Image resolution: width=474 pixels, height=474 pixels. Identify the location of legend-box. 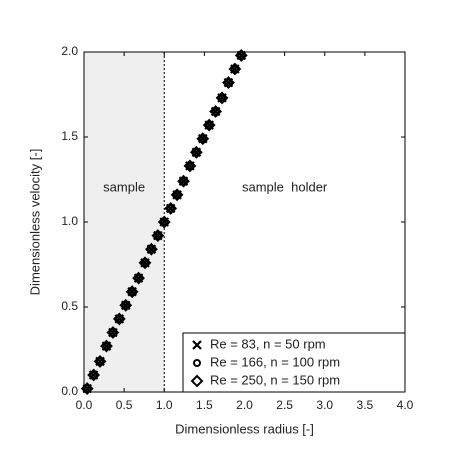
(294, 362).